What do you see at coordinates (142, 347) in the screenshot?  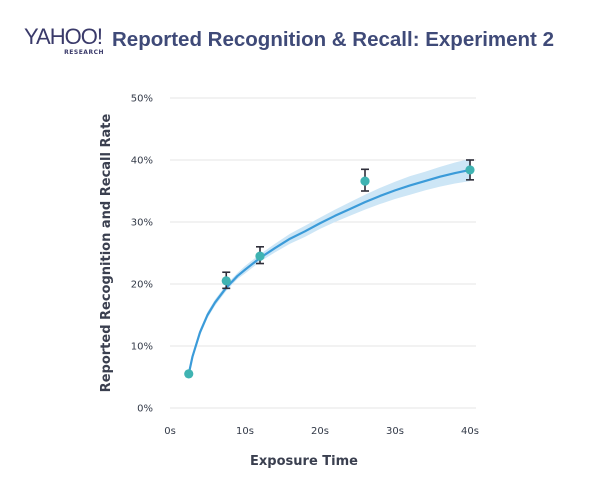 I see `y-tick-label: 10%` at bounding box center [142, 347].